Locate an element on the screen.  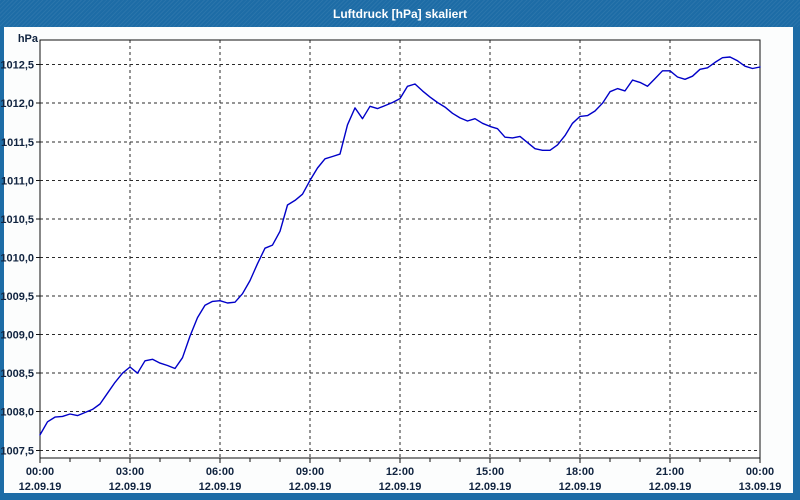
svg-text: 1012,0 is located at coordinates (17, 104).